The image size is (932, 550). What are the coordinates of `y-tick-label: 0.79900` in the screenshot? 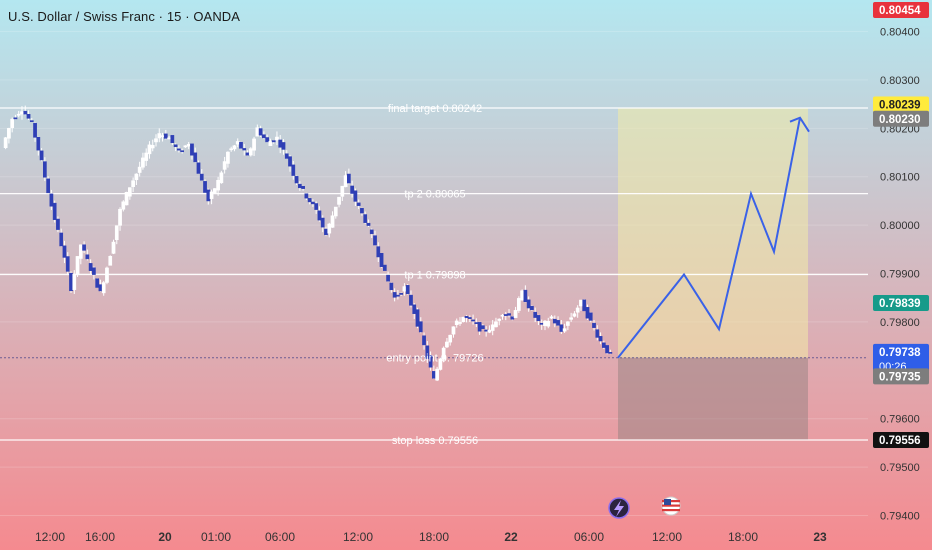 It's located at (900, 275).